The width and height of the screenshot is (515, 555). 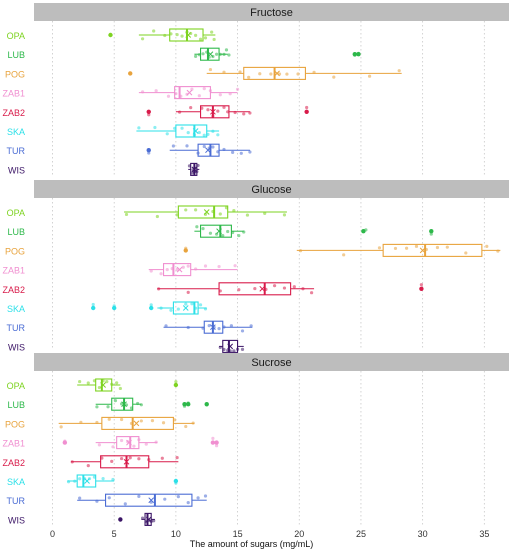 What do you see at coordinates (238, 534) in the screenshot?
I see `x-tick-label: 15` at bounding box center [238, 534].